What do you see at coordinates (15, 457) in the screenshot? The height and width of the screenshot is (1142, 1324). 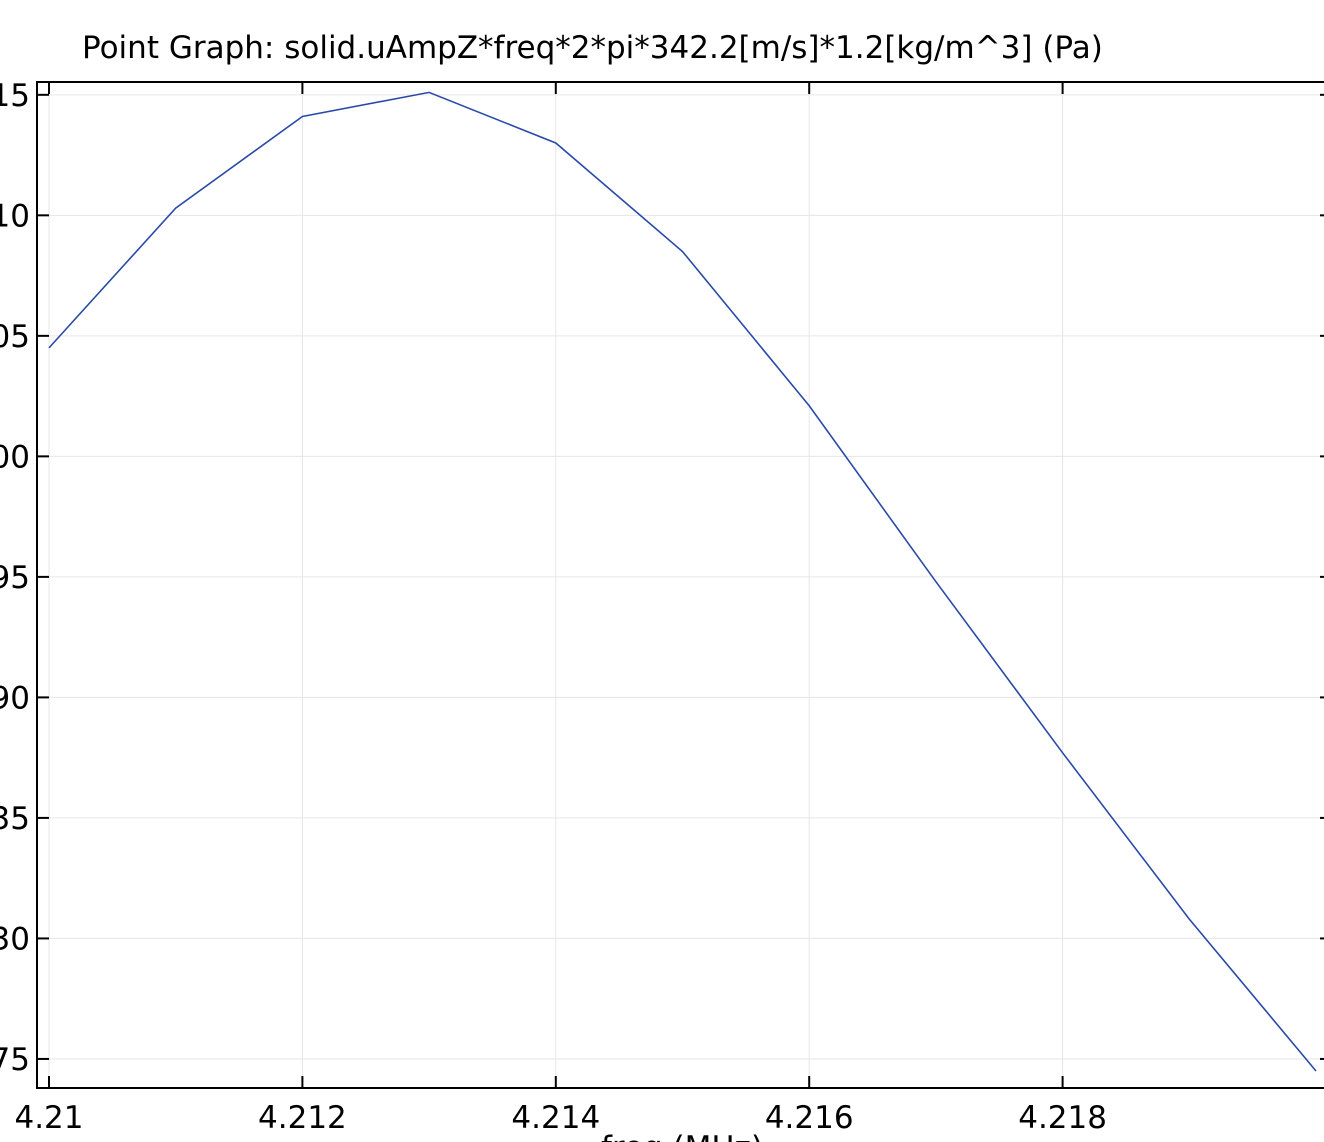 I see `y-tick-label: 00` at bounding box center [15, 457].